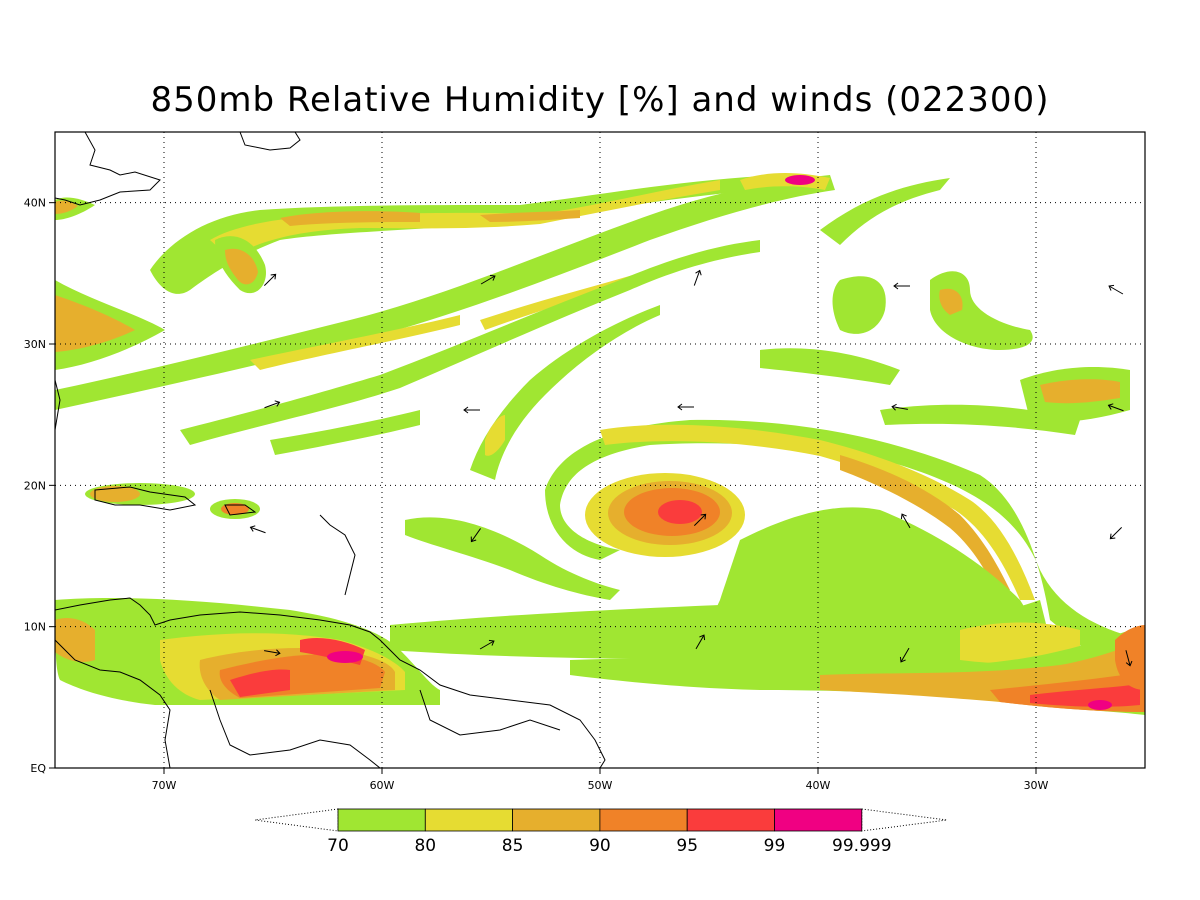 Image resolution: width=1200 pixels, height=900 pixels. What do you see at coordinates (818, 785) in the screenshot?
I see `lon-tick-label: 40W` at bounding box center [818, 785].